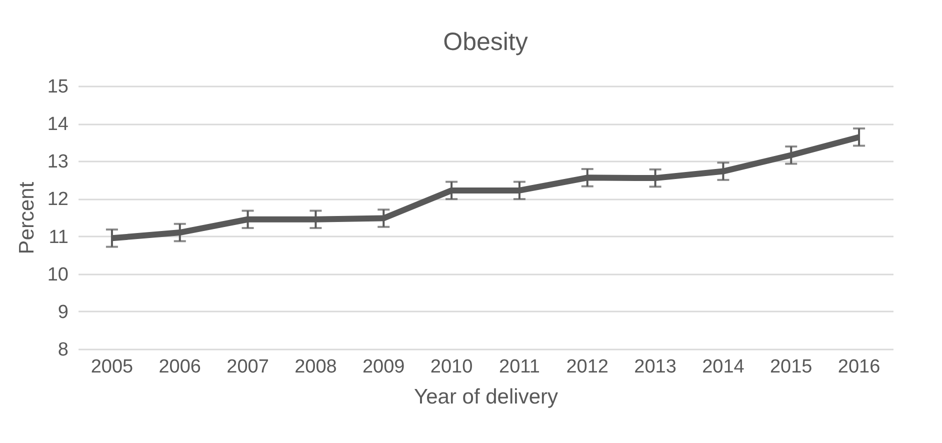 Image resolution: width=942 pixels, height=443 pixels. I want to click on y-tick-label: 14, so click(58, 125).